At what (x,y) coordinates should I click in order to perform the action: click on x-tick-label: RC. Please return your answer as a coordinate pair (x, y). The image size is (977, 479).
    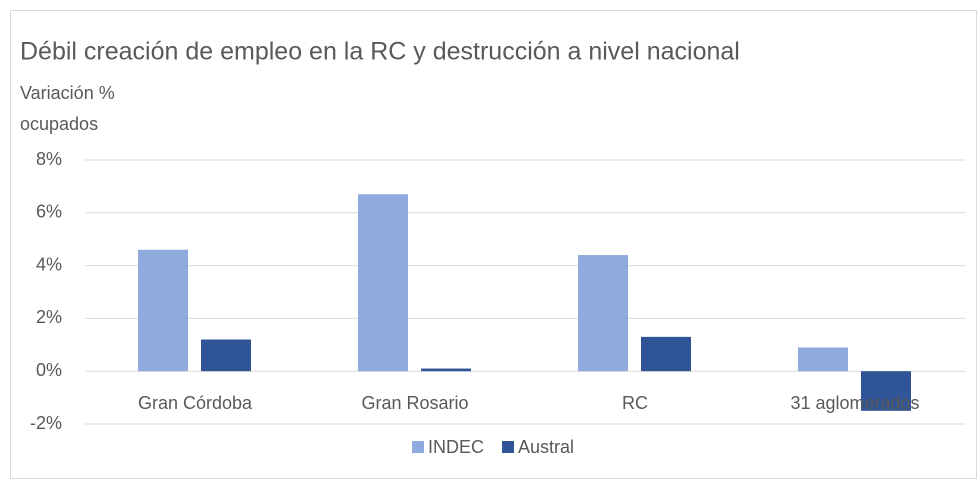
    Looking at the image, I should click on (635, 403).